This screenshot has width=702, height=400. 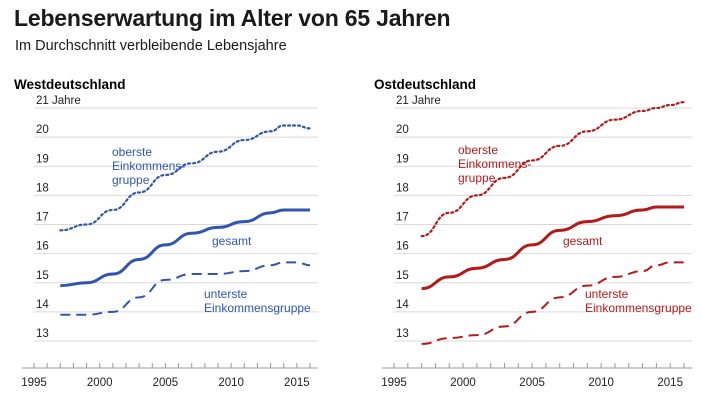 What do you see at coordinates (425, 84) in the screenshot?
I see `panel-title: Ostdeutschland` at bounding box center [425, 84].